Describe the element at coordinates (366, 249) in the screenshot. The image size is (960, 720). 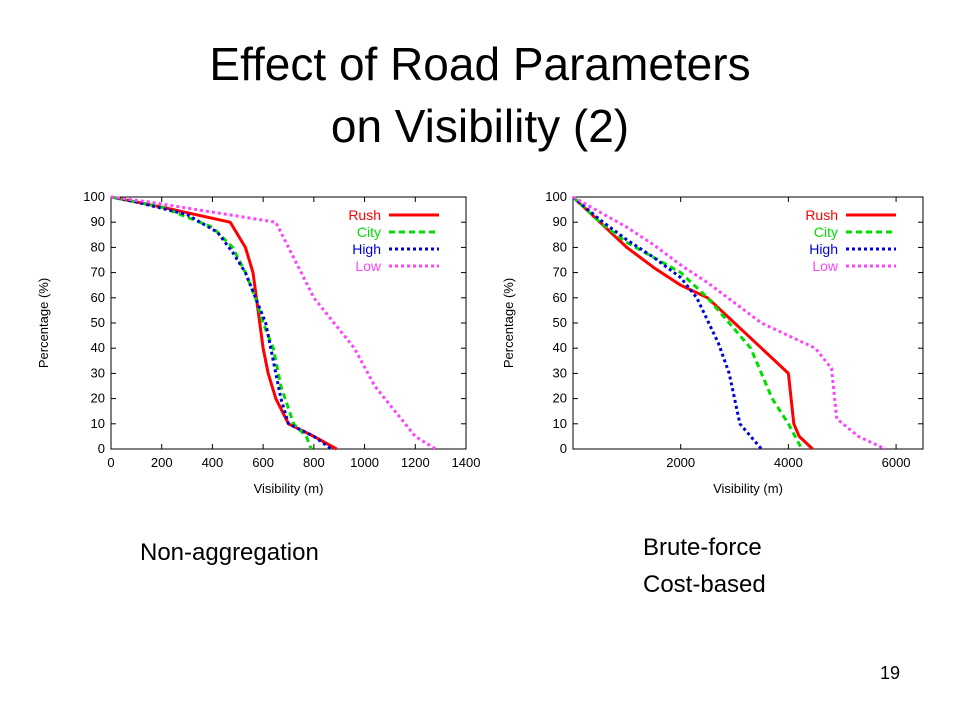
I see `chart0-legend-label-high: High` at that location.